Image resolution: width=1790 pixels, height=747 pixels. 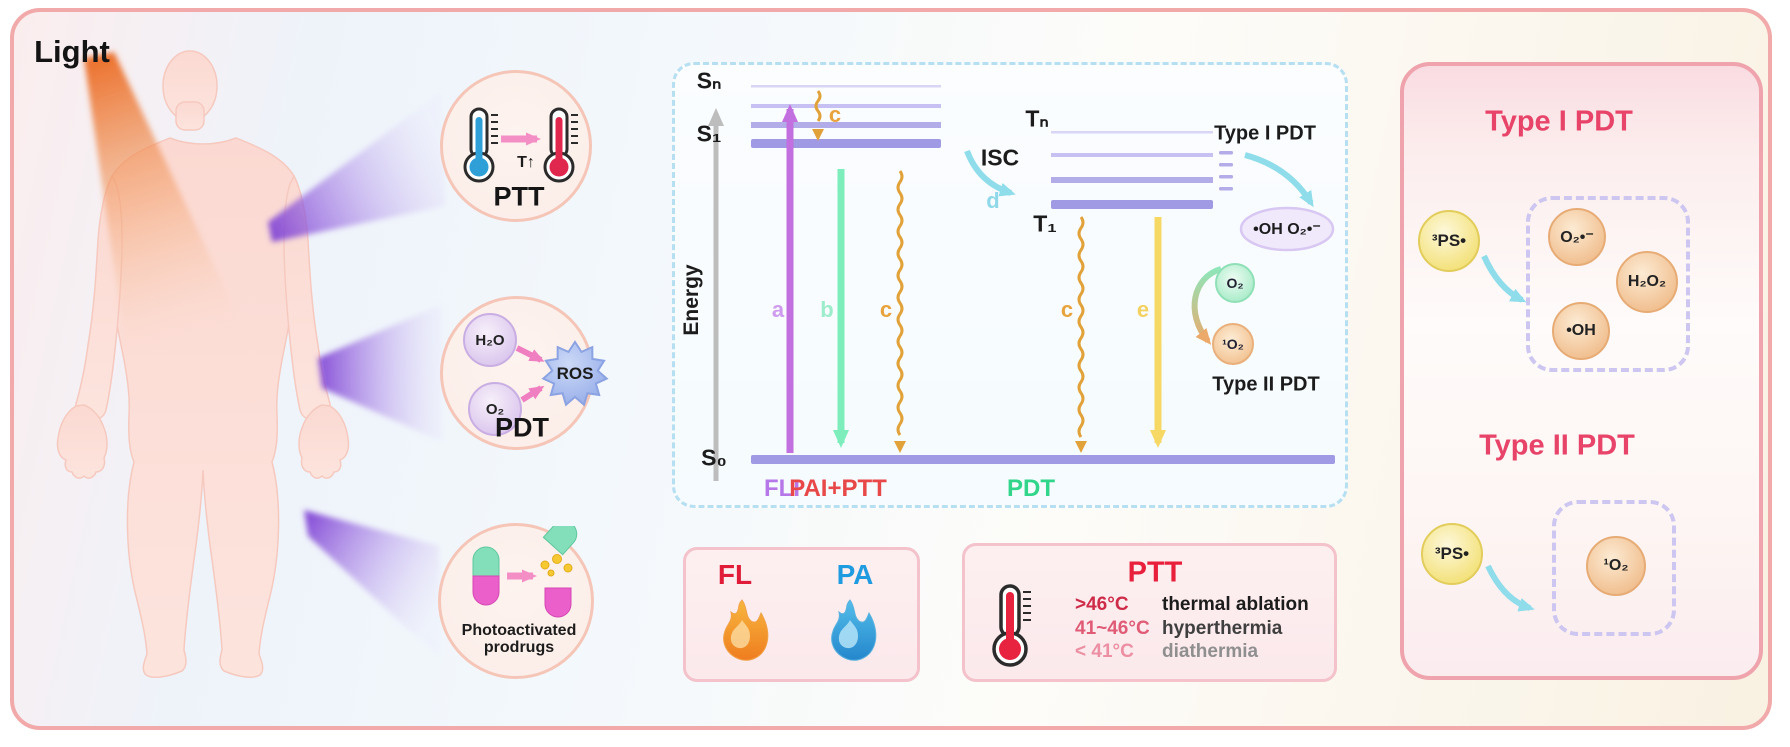 I want to click on singlet-oxygen-product: ¹O₂, so click(x=1616, y=566).